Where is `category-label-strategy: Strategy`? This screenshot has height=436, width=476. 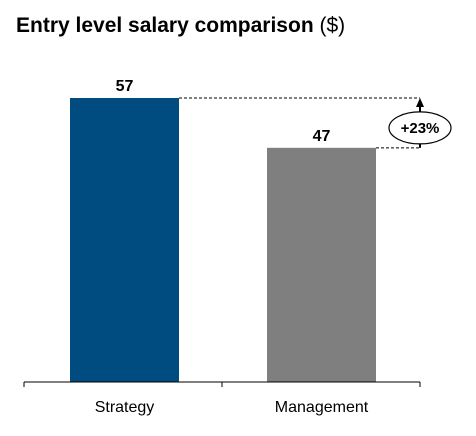
category-label-strategy: Strategy is located at coordinates (125, 407).